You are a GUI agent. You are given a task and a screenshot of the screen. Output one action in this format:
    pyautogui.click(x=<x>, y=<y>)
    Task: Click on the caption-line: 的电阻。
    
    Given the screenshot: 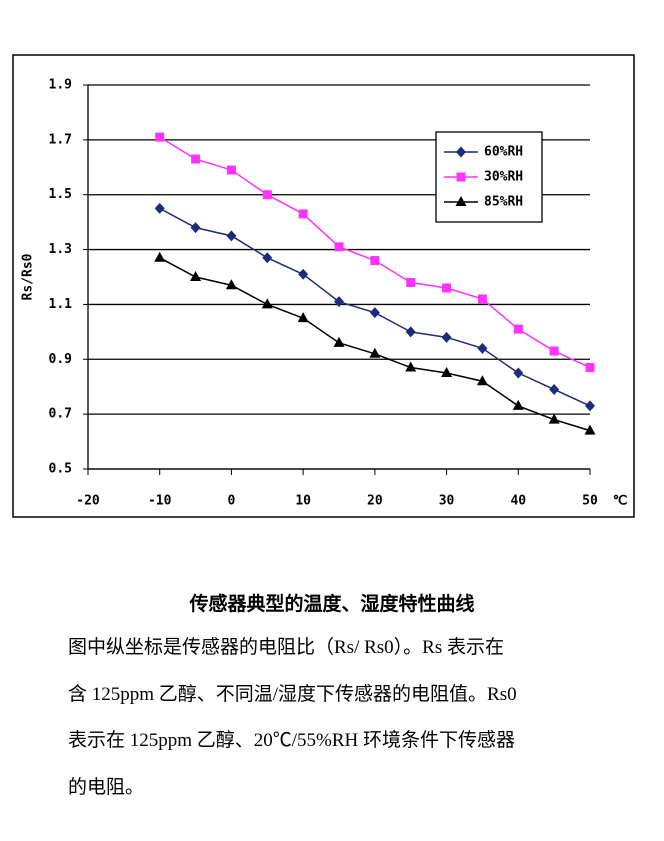 What is the action you would take?
    pyautogui.click(x=106, y=787)
    